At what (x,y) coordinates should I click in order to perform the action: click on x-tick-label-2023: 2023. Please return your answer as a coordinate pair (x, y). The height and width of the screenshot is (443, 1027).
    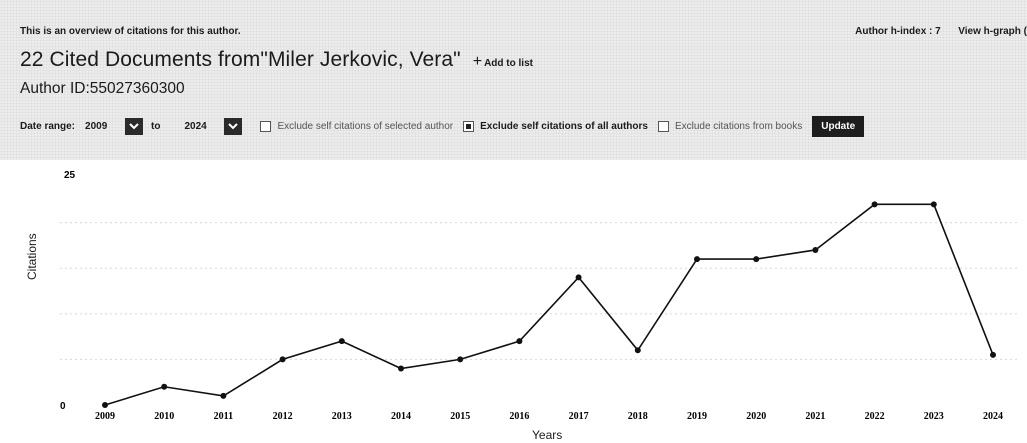
    Looking at the image, I should click on (934, 416).